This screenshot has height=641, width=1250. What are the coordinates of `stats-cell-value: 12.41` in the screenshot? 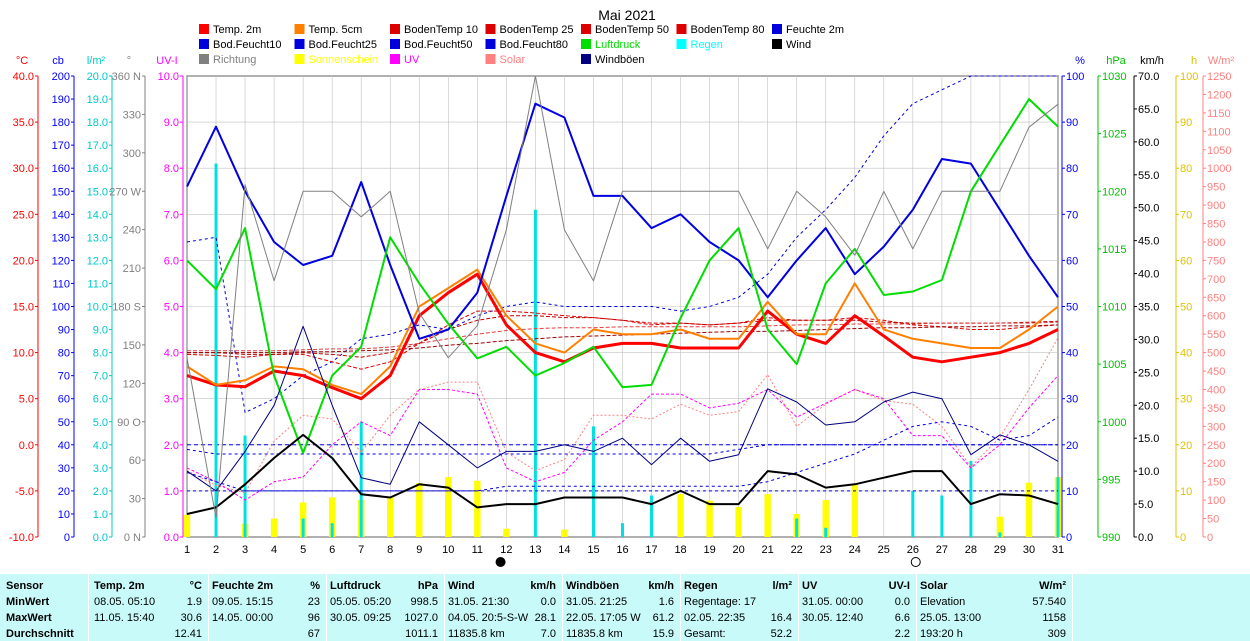 It's located at (188, 634).